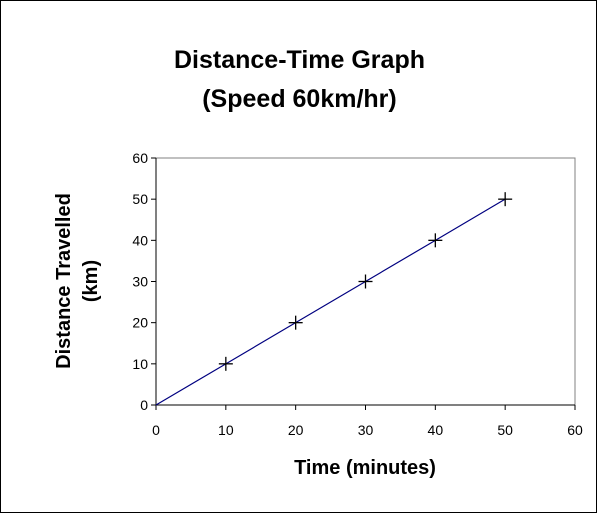  I want to click on x-tick-label: 20, so click(296, 430).